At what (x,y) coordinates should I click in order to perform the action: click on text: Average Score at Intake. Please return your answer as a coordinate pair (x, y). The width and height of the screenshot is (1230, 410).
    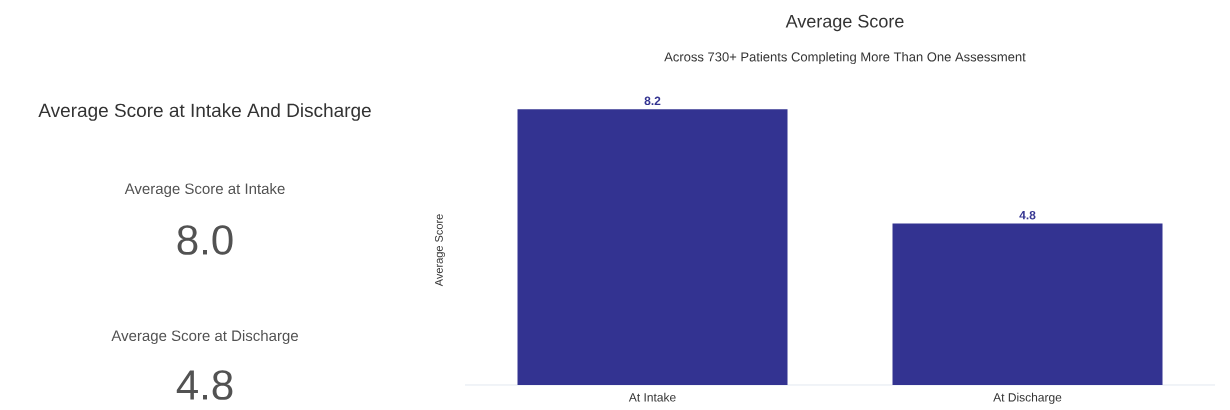
    Looking at the image, I should click on (204, 190).